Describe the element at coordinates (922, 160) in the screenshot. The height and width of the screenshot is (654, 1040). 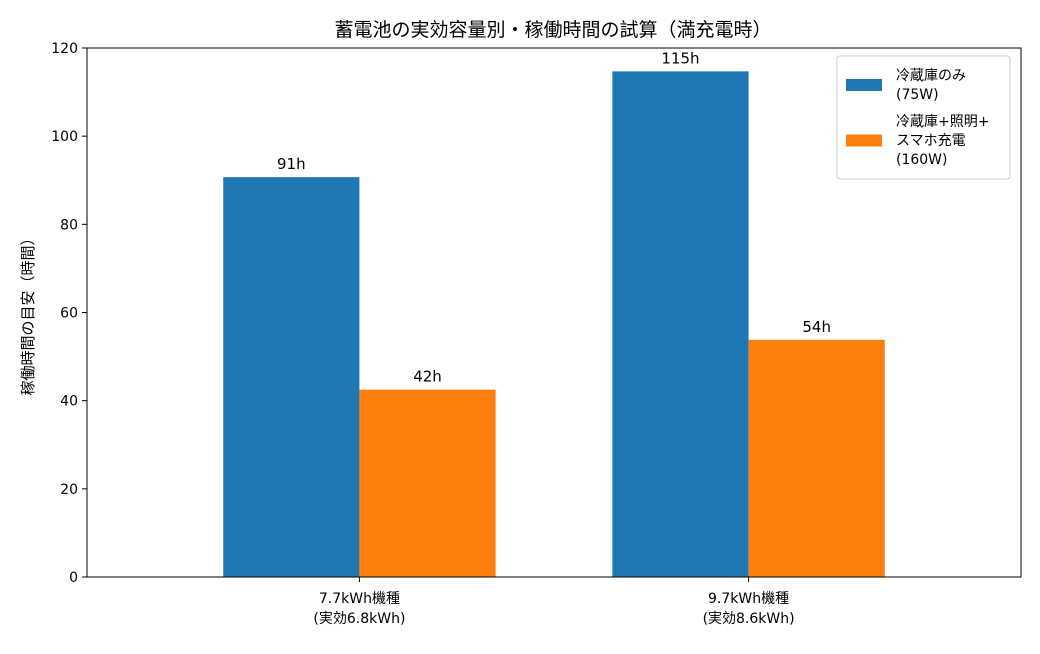
I see `legend-label-2: (160W)` at that location.